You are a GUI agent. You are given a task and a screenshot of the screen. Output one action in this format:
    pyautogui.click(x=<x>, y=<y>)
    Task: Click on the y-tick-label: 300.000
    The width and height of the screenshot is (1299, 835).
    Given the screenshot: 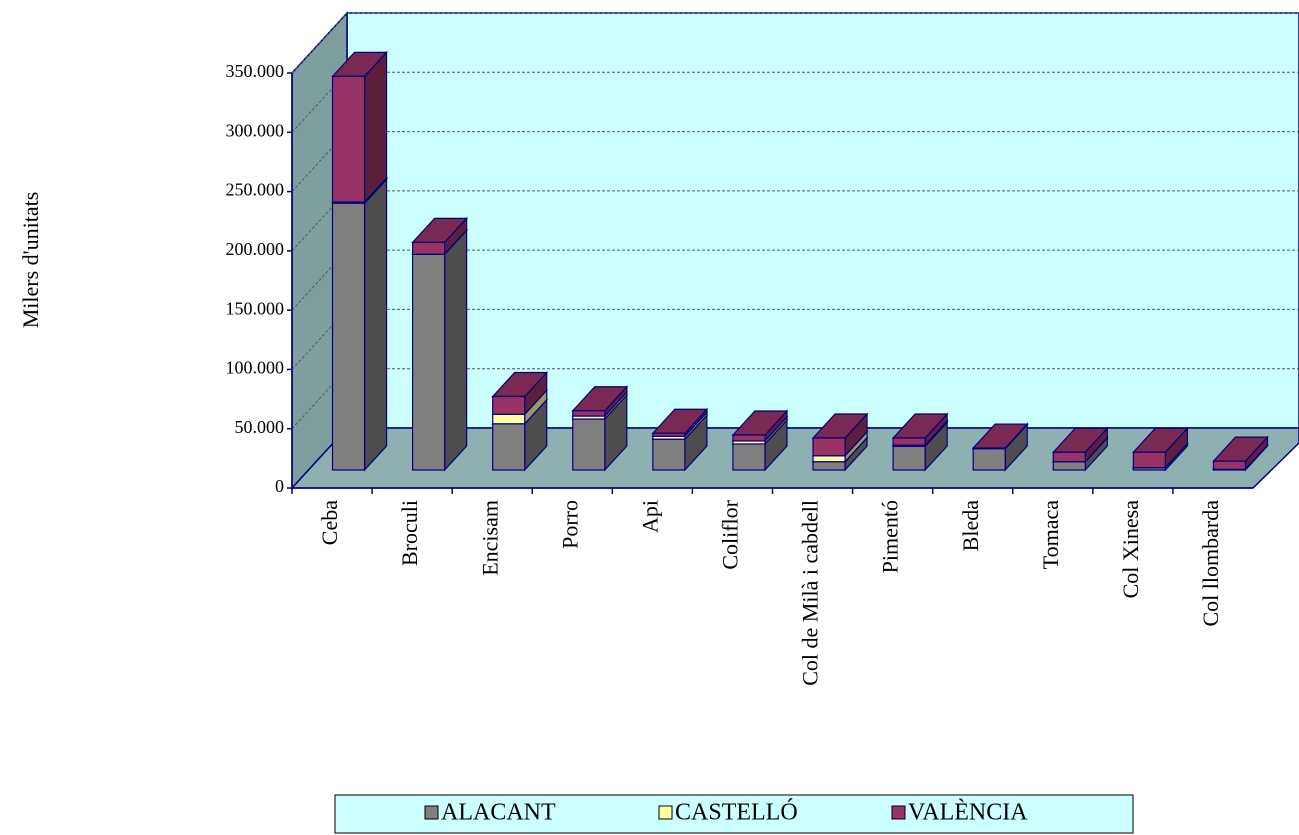 What is the action you would take?
    pyautogui.click(x=255, y=130)
    